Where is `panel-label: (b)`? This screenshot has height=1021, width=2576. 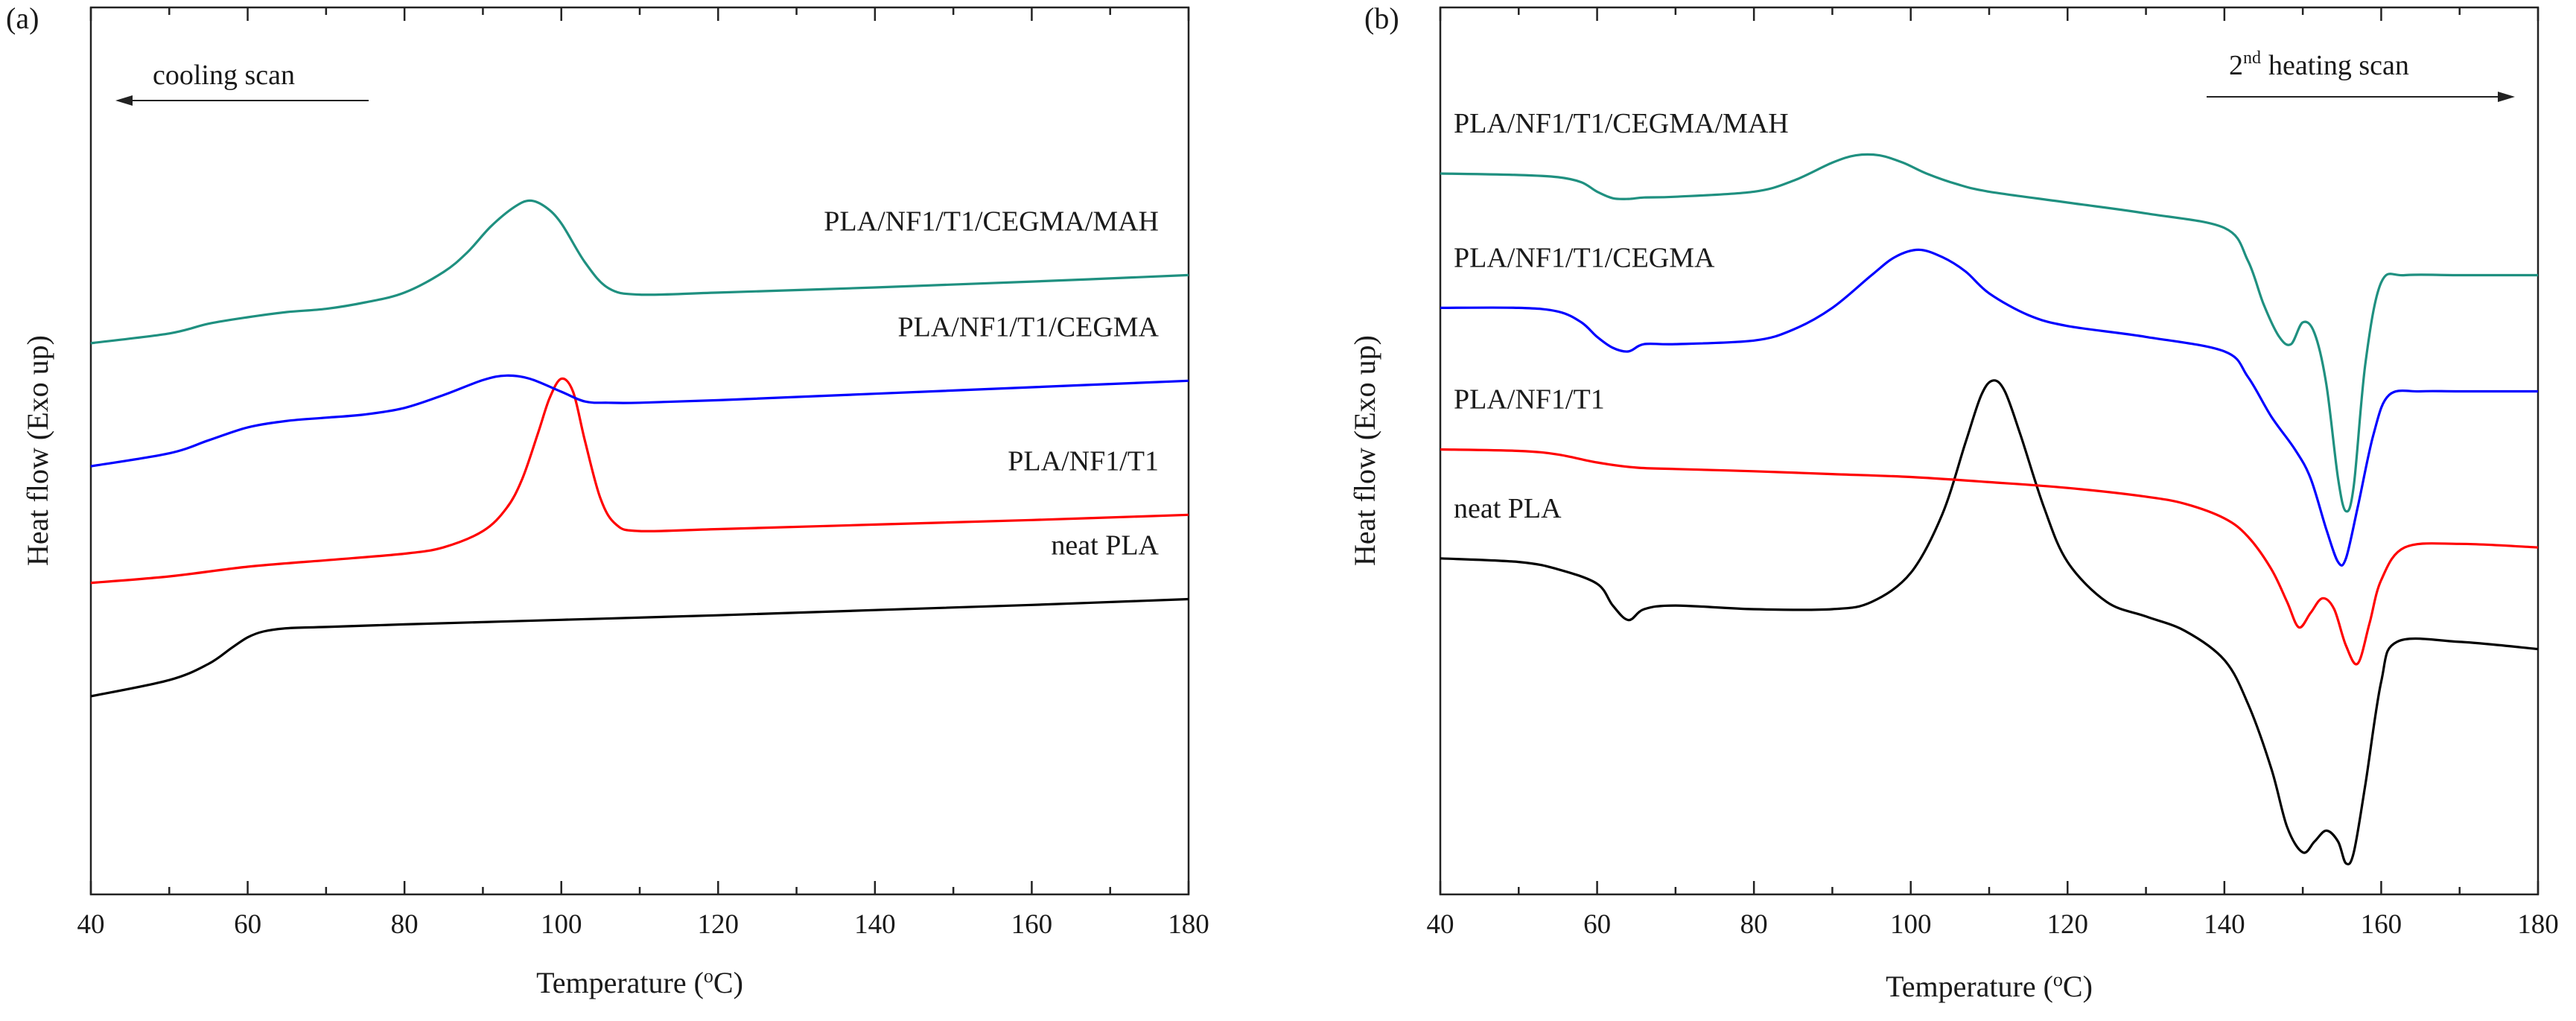
panel-label: (b) is located at coordinates (1381, 18).